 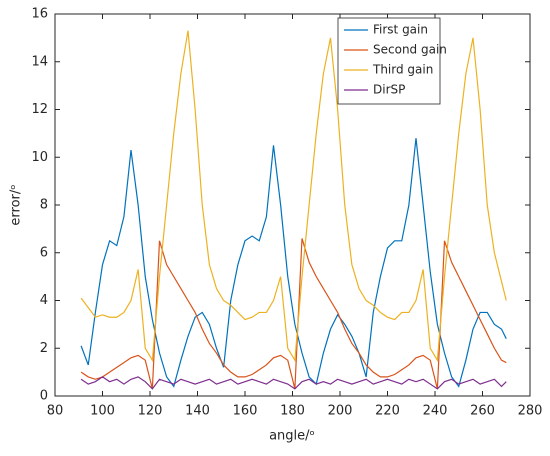 What do you see at coordinates (44, 205) in the screenshot?
I see `y-tick-label: 8` at bounding box center [44, 205].